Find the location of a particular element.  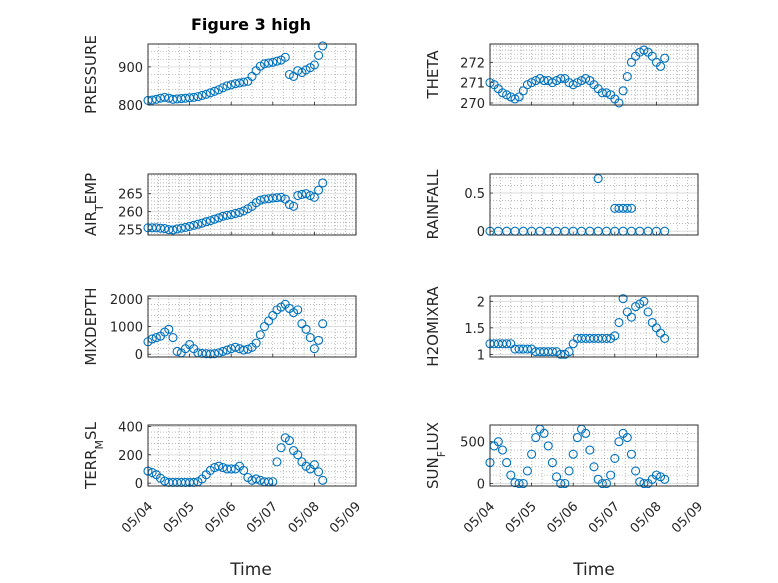

subplot-rainfall: 0 0.5 RAINFALL is located at coordinates (561, 204).